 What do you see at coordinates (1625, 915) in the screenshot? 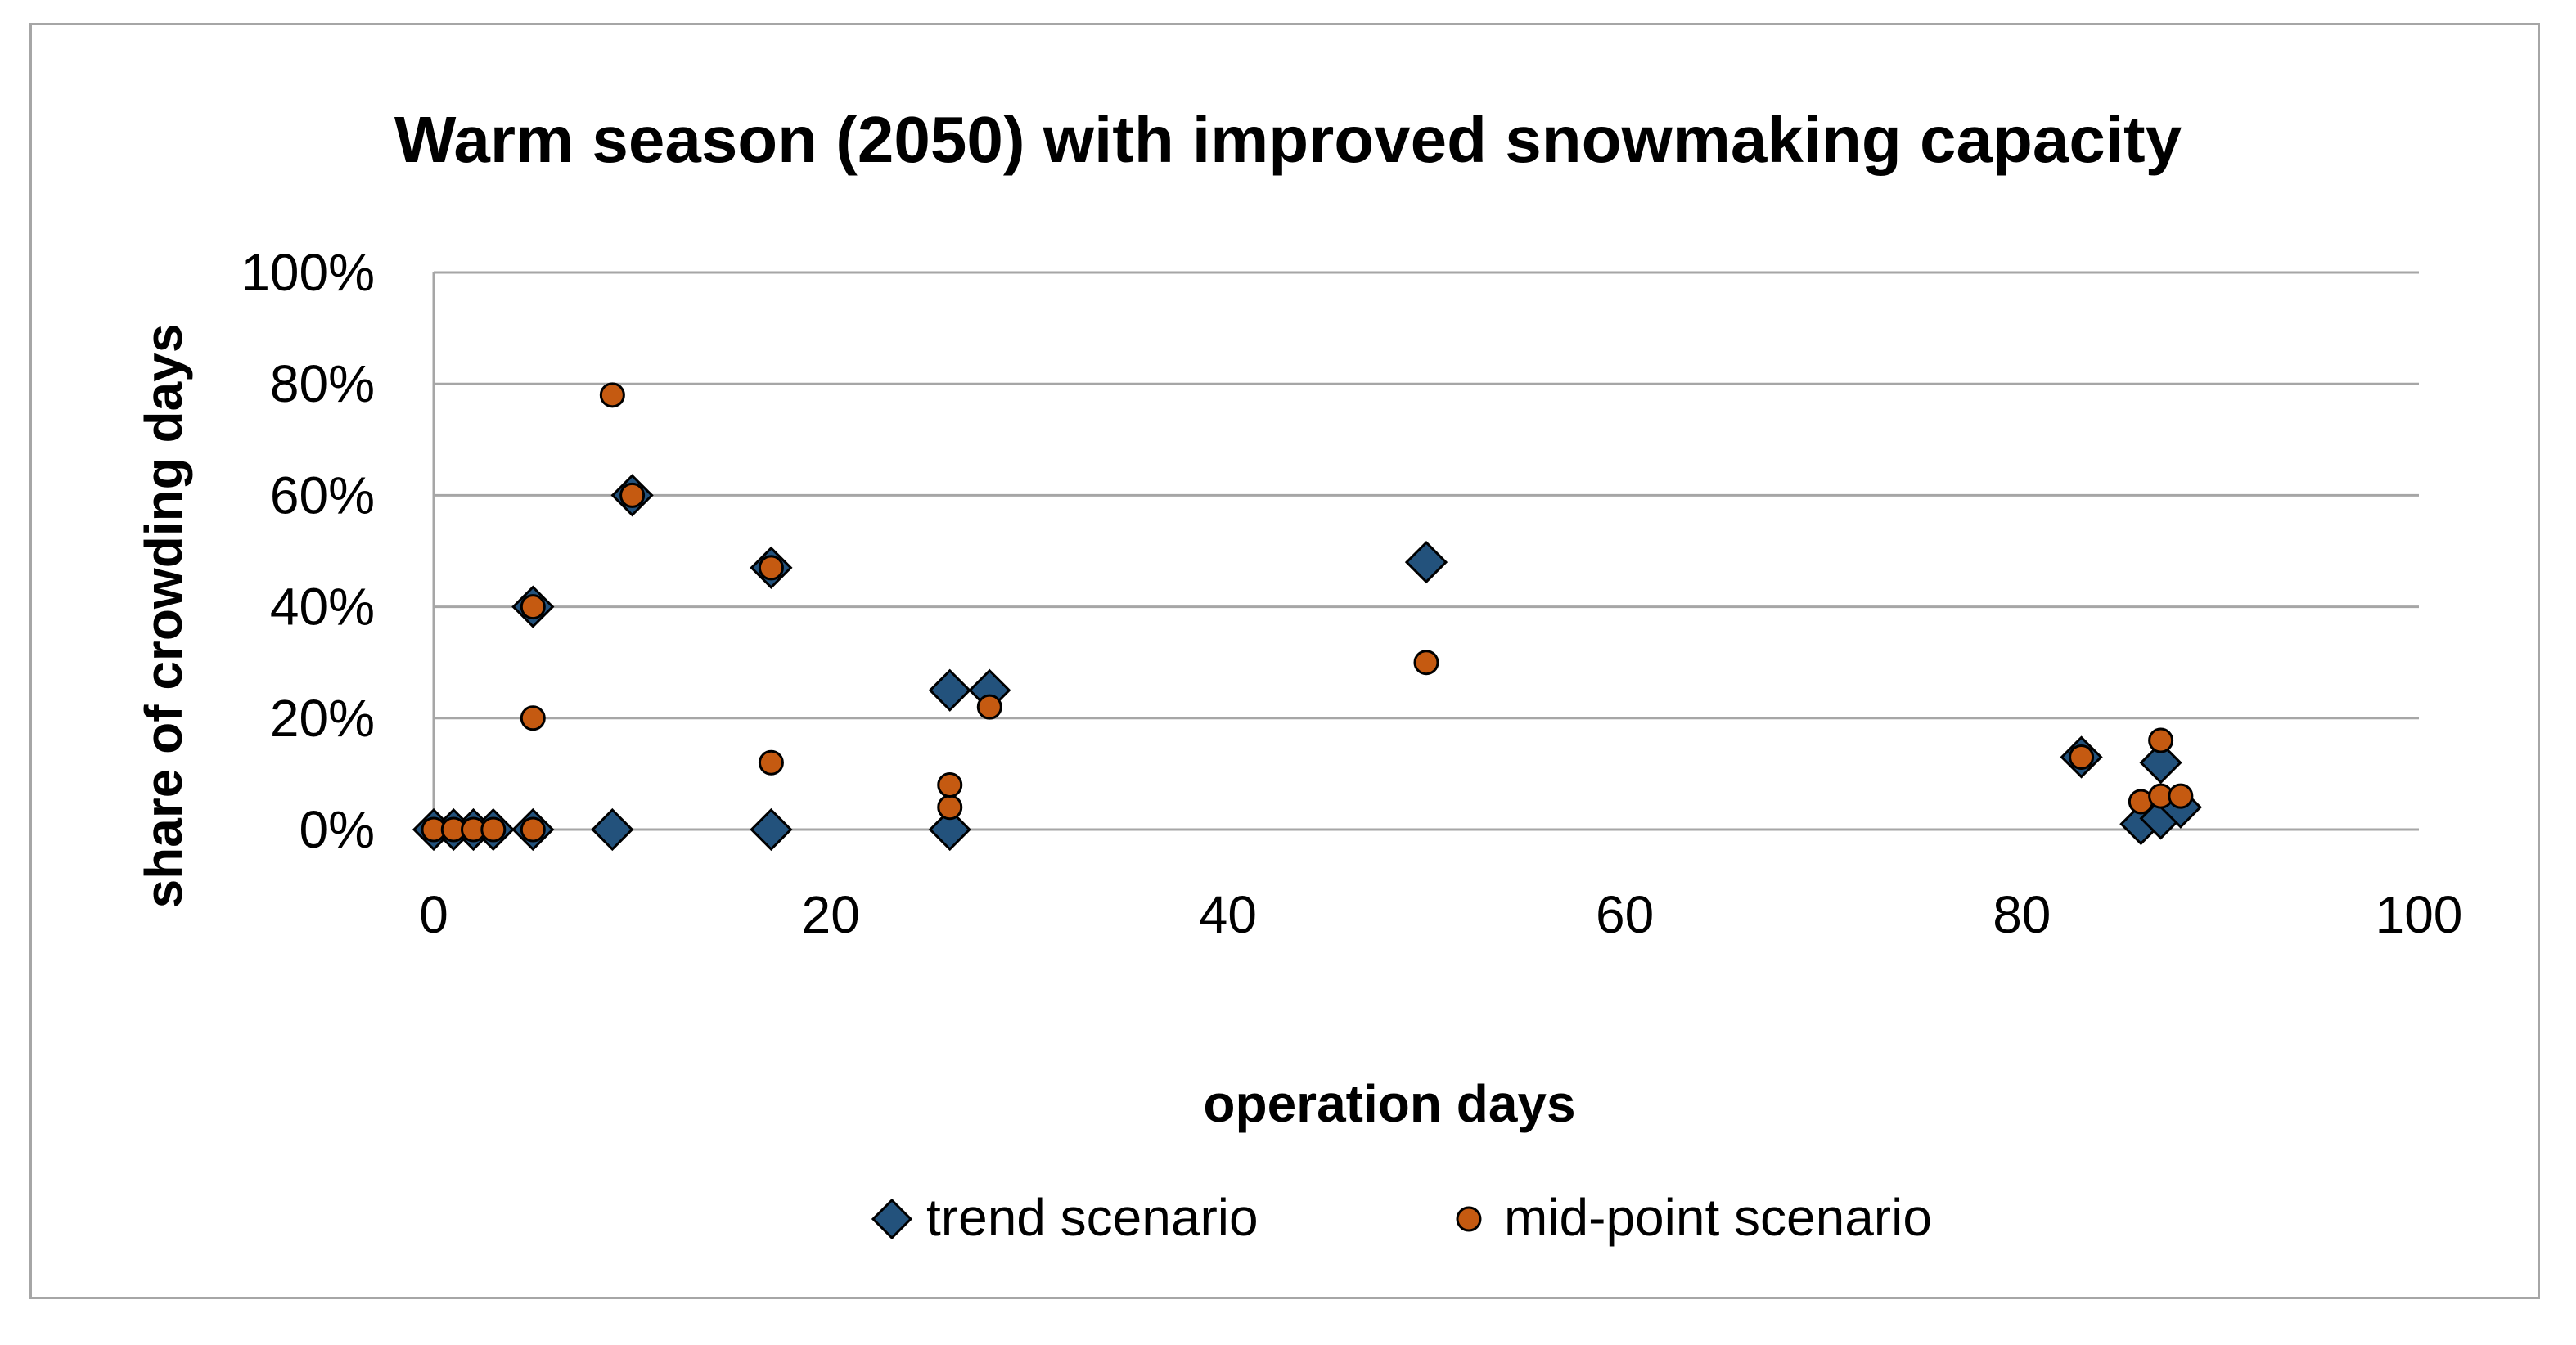
I see `x-tick-label: 60` at bounding box center [1625, 915].